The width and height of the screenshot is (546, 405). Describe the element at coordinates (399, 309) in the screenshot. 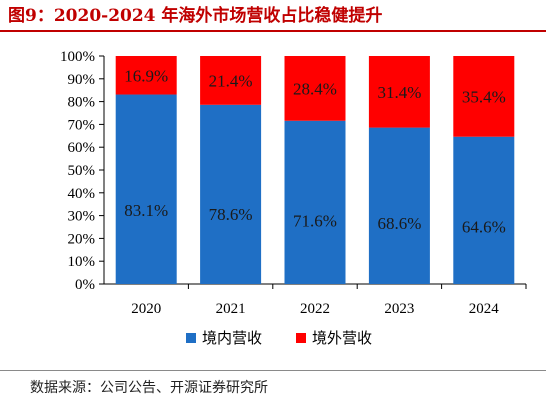

I see `x-tick-label: 2023` at that location.